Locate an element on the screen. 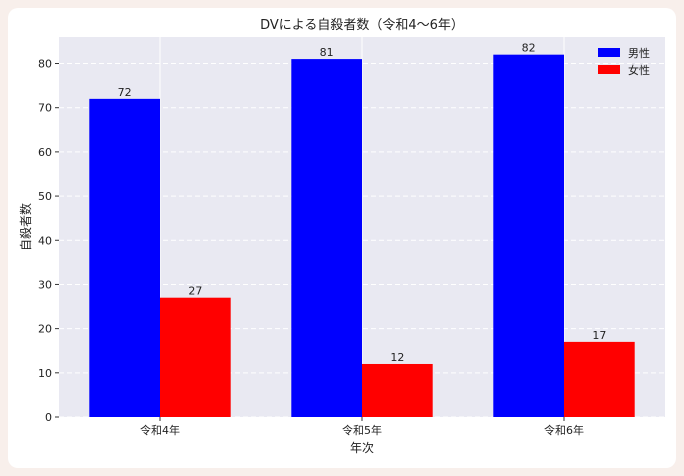  x-tick-label: 令和6年 is located at coordinates (564, 430).